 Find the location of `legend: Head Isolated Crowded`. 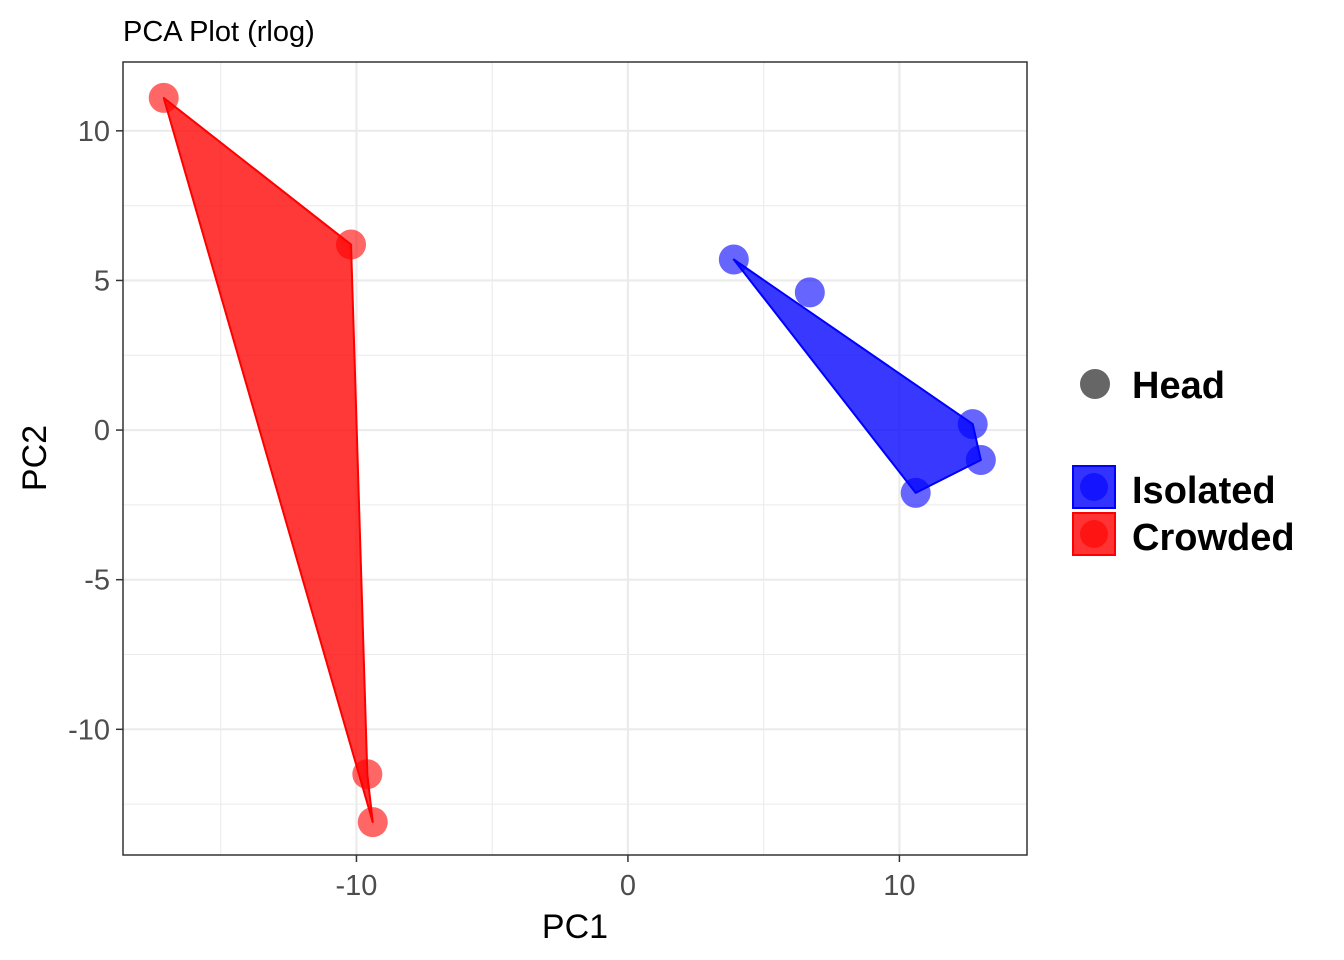

legend: Head Isolated Crowded is located at coordinates (1183, 462).